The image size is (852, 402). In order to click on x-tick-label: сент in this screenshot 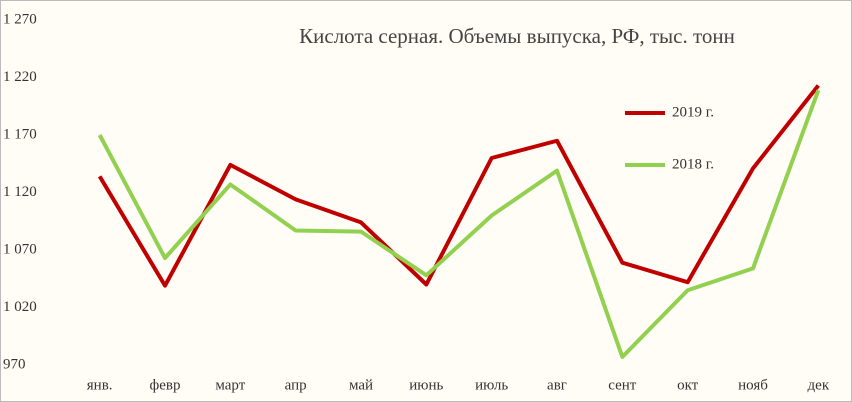, I will do `click(622, 385)`.